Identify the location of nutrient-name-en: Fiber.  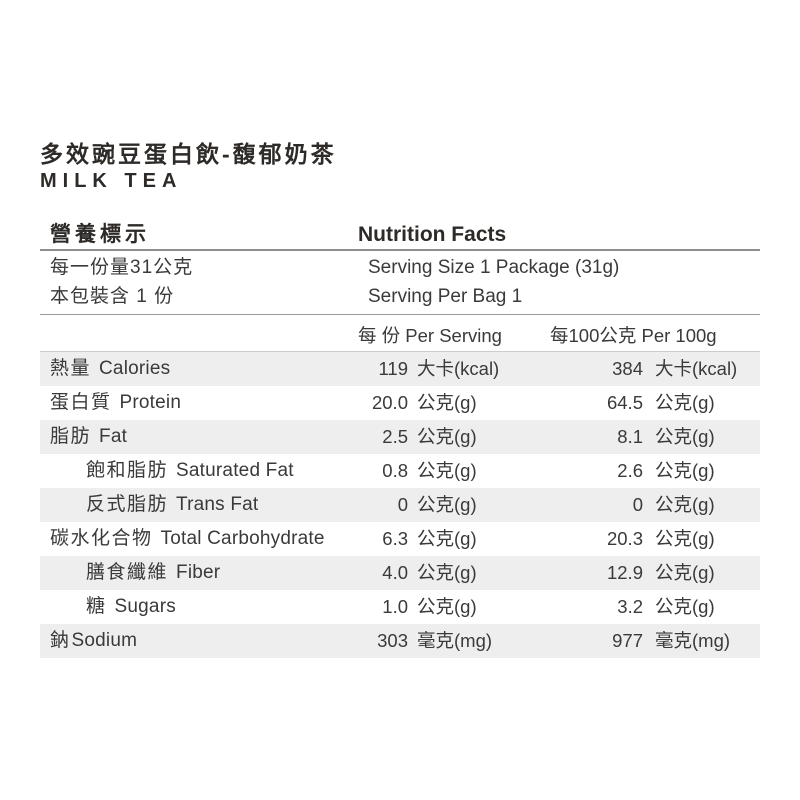
(198, 572).